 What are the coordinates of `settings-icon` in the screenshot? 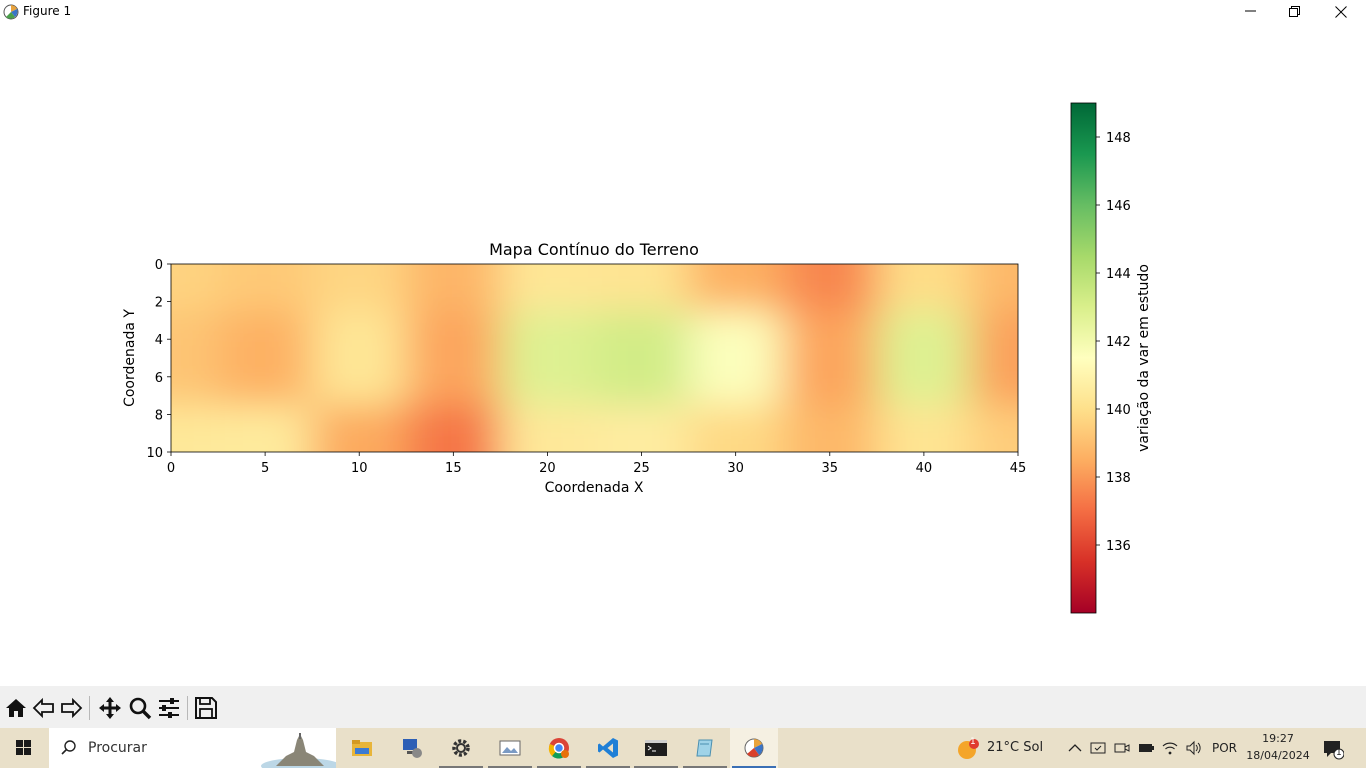 It's located at (461, 748).